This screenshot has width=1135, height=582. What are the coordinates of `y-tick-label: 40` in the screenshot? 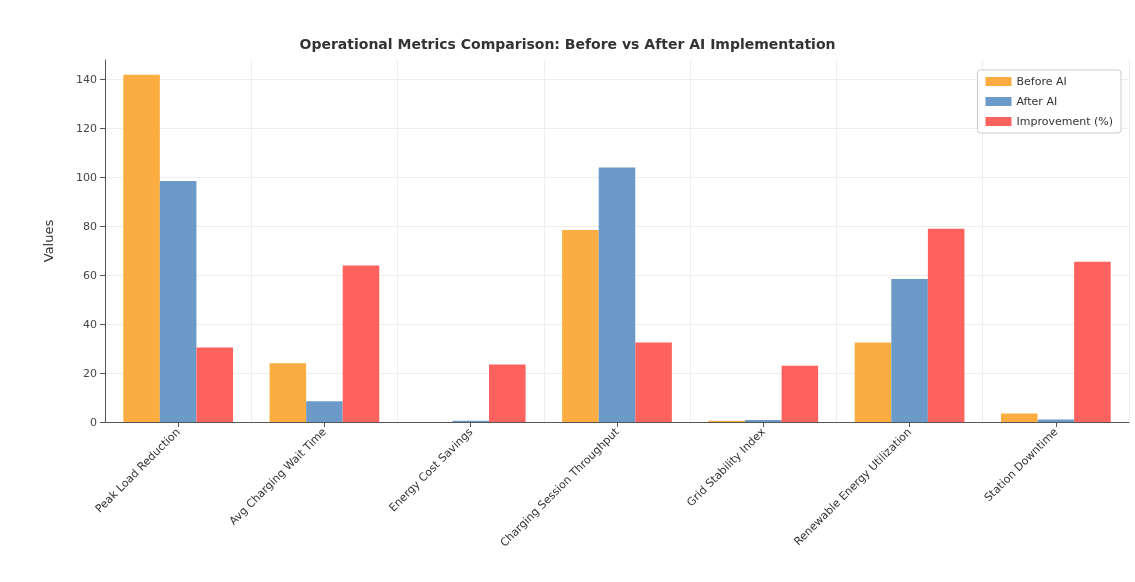 It's located at (90, 324).